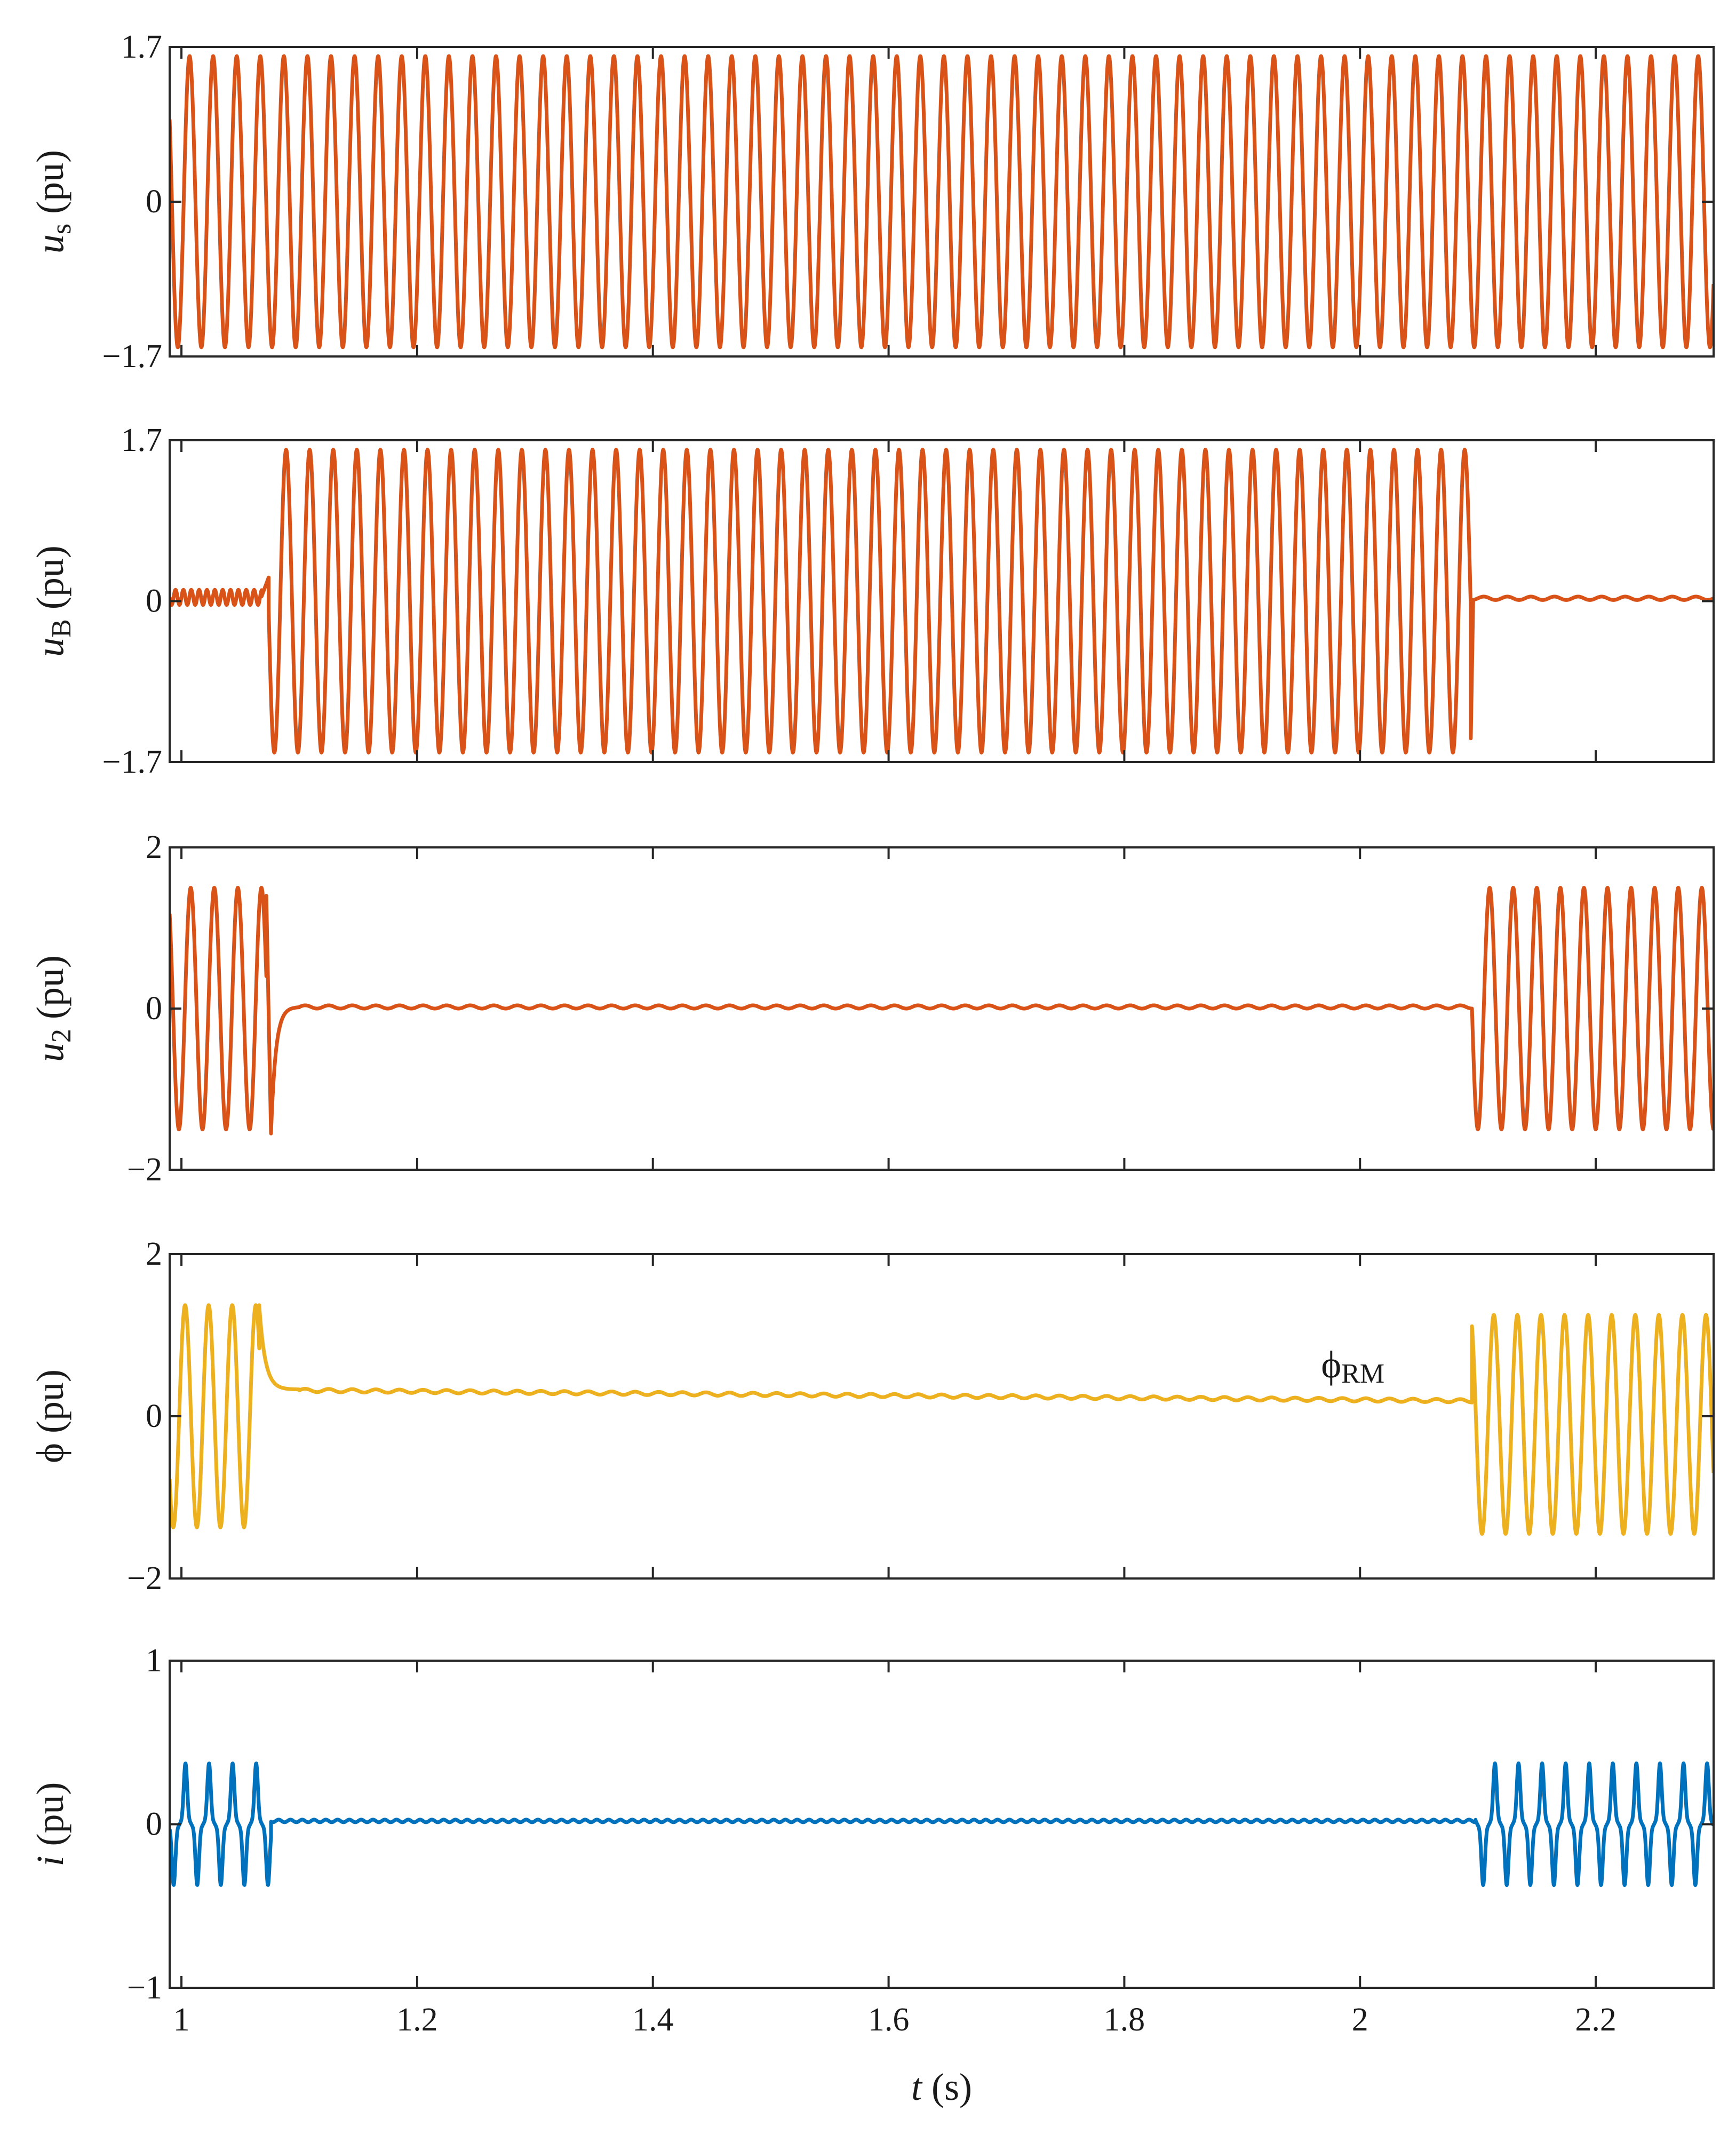 Image resolution: width=1736 pixels, height=2150 pixels. What do you see at coordinates (417, 2020) in the screenshot?
I see `x-tick-label: 1.2` at bounding box center [417, 2020].